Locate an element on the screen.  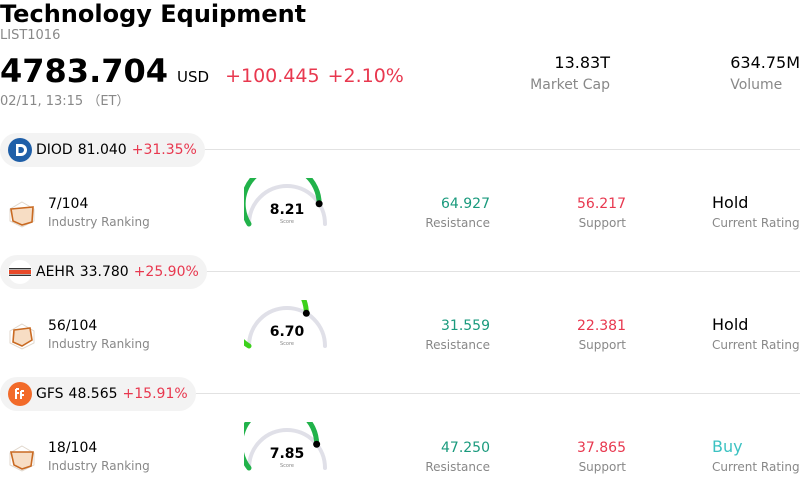
rating: Buy Current Rating is located at coordinates (756, 455).